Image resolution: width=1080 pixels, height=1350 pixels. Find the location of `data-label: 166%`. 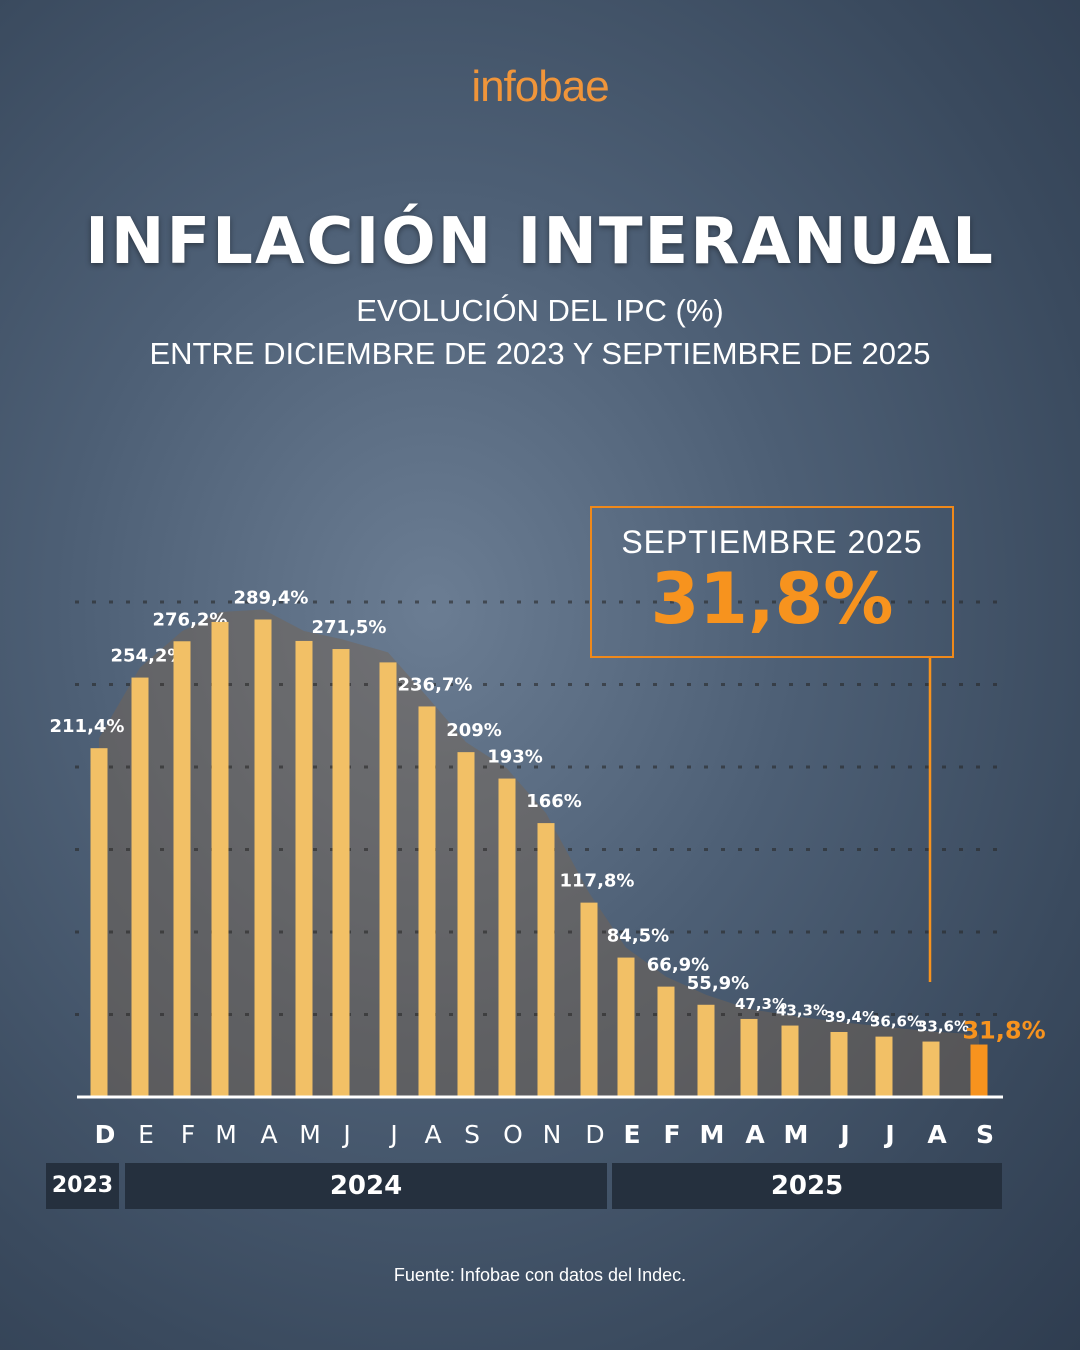

data-label: 166% is located at coordinates (554, 801).